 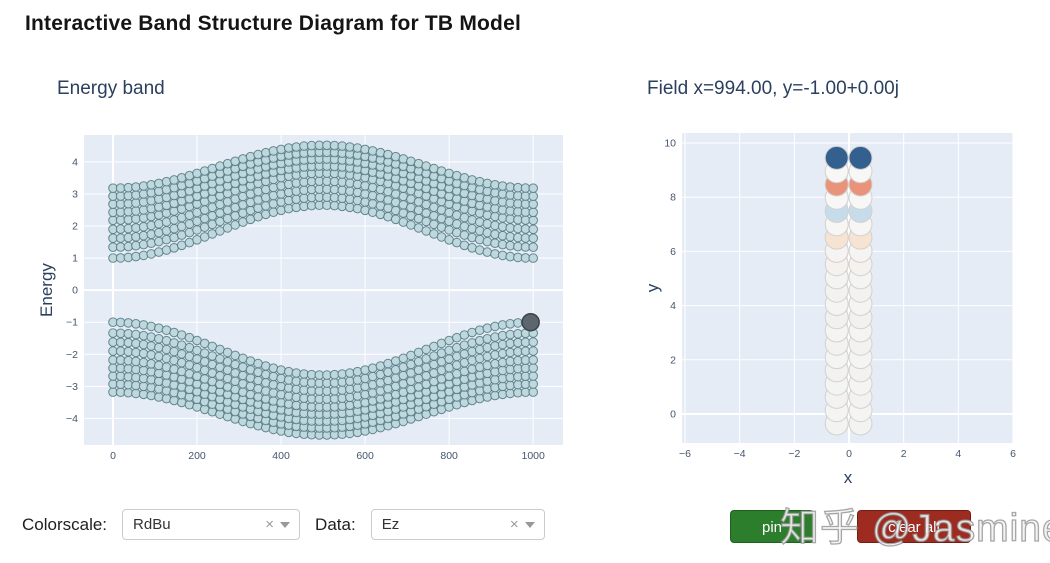 What do you see at coordinates (530, 322) in the screenshot?
I see `selected-band-point` at bounding box center [530, 322].